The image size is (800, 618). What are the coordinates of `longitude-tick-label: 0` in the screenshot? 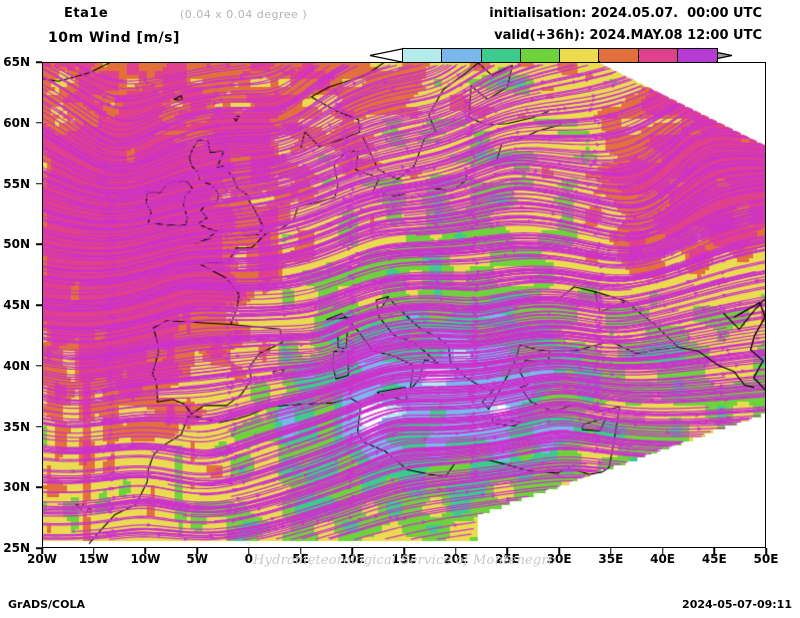 It's located at (249, 559).